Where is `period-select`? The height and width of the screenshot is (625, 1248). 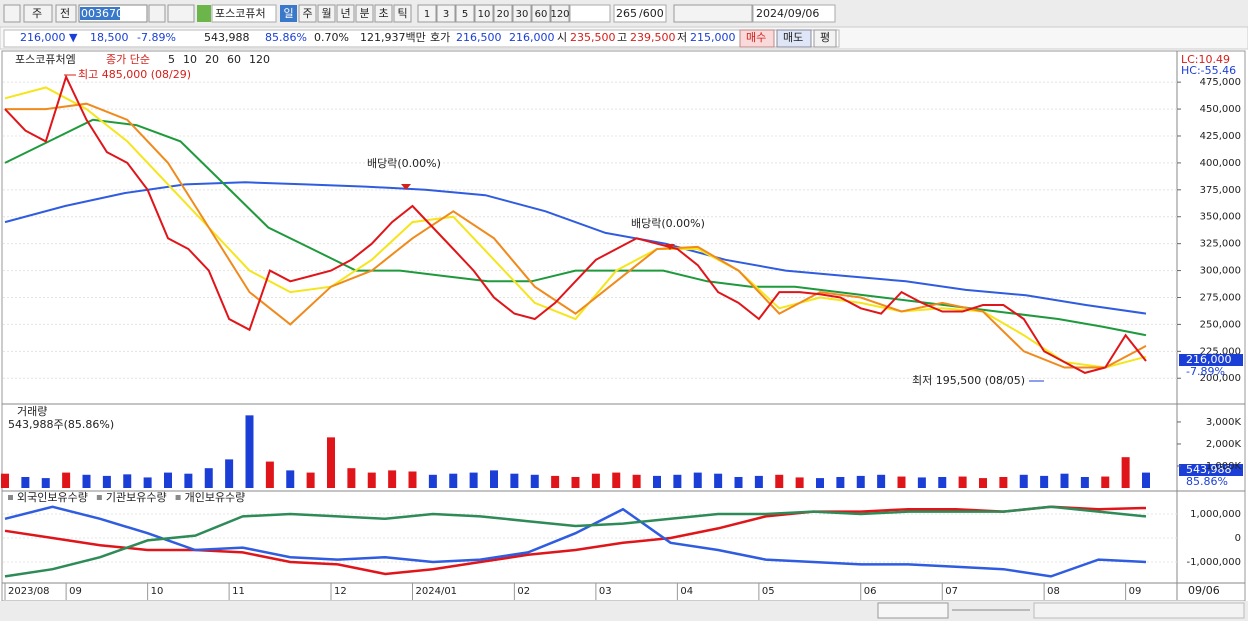 period-select is located at coordinates (38, 13).